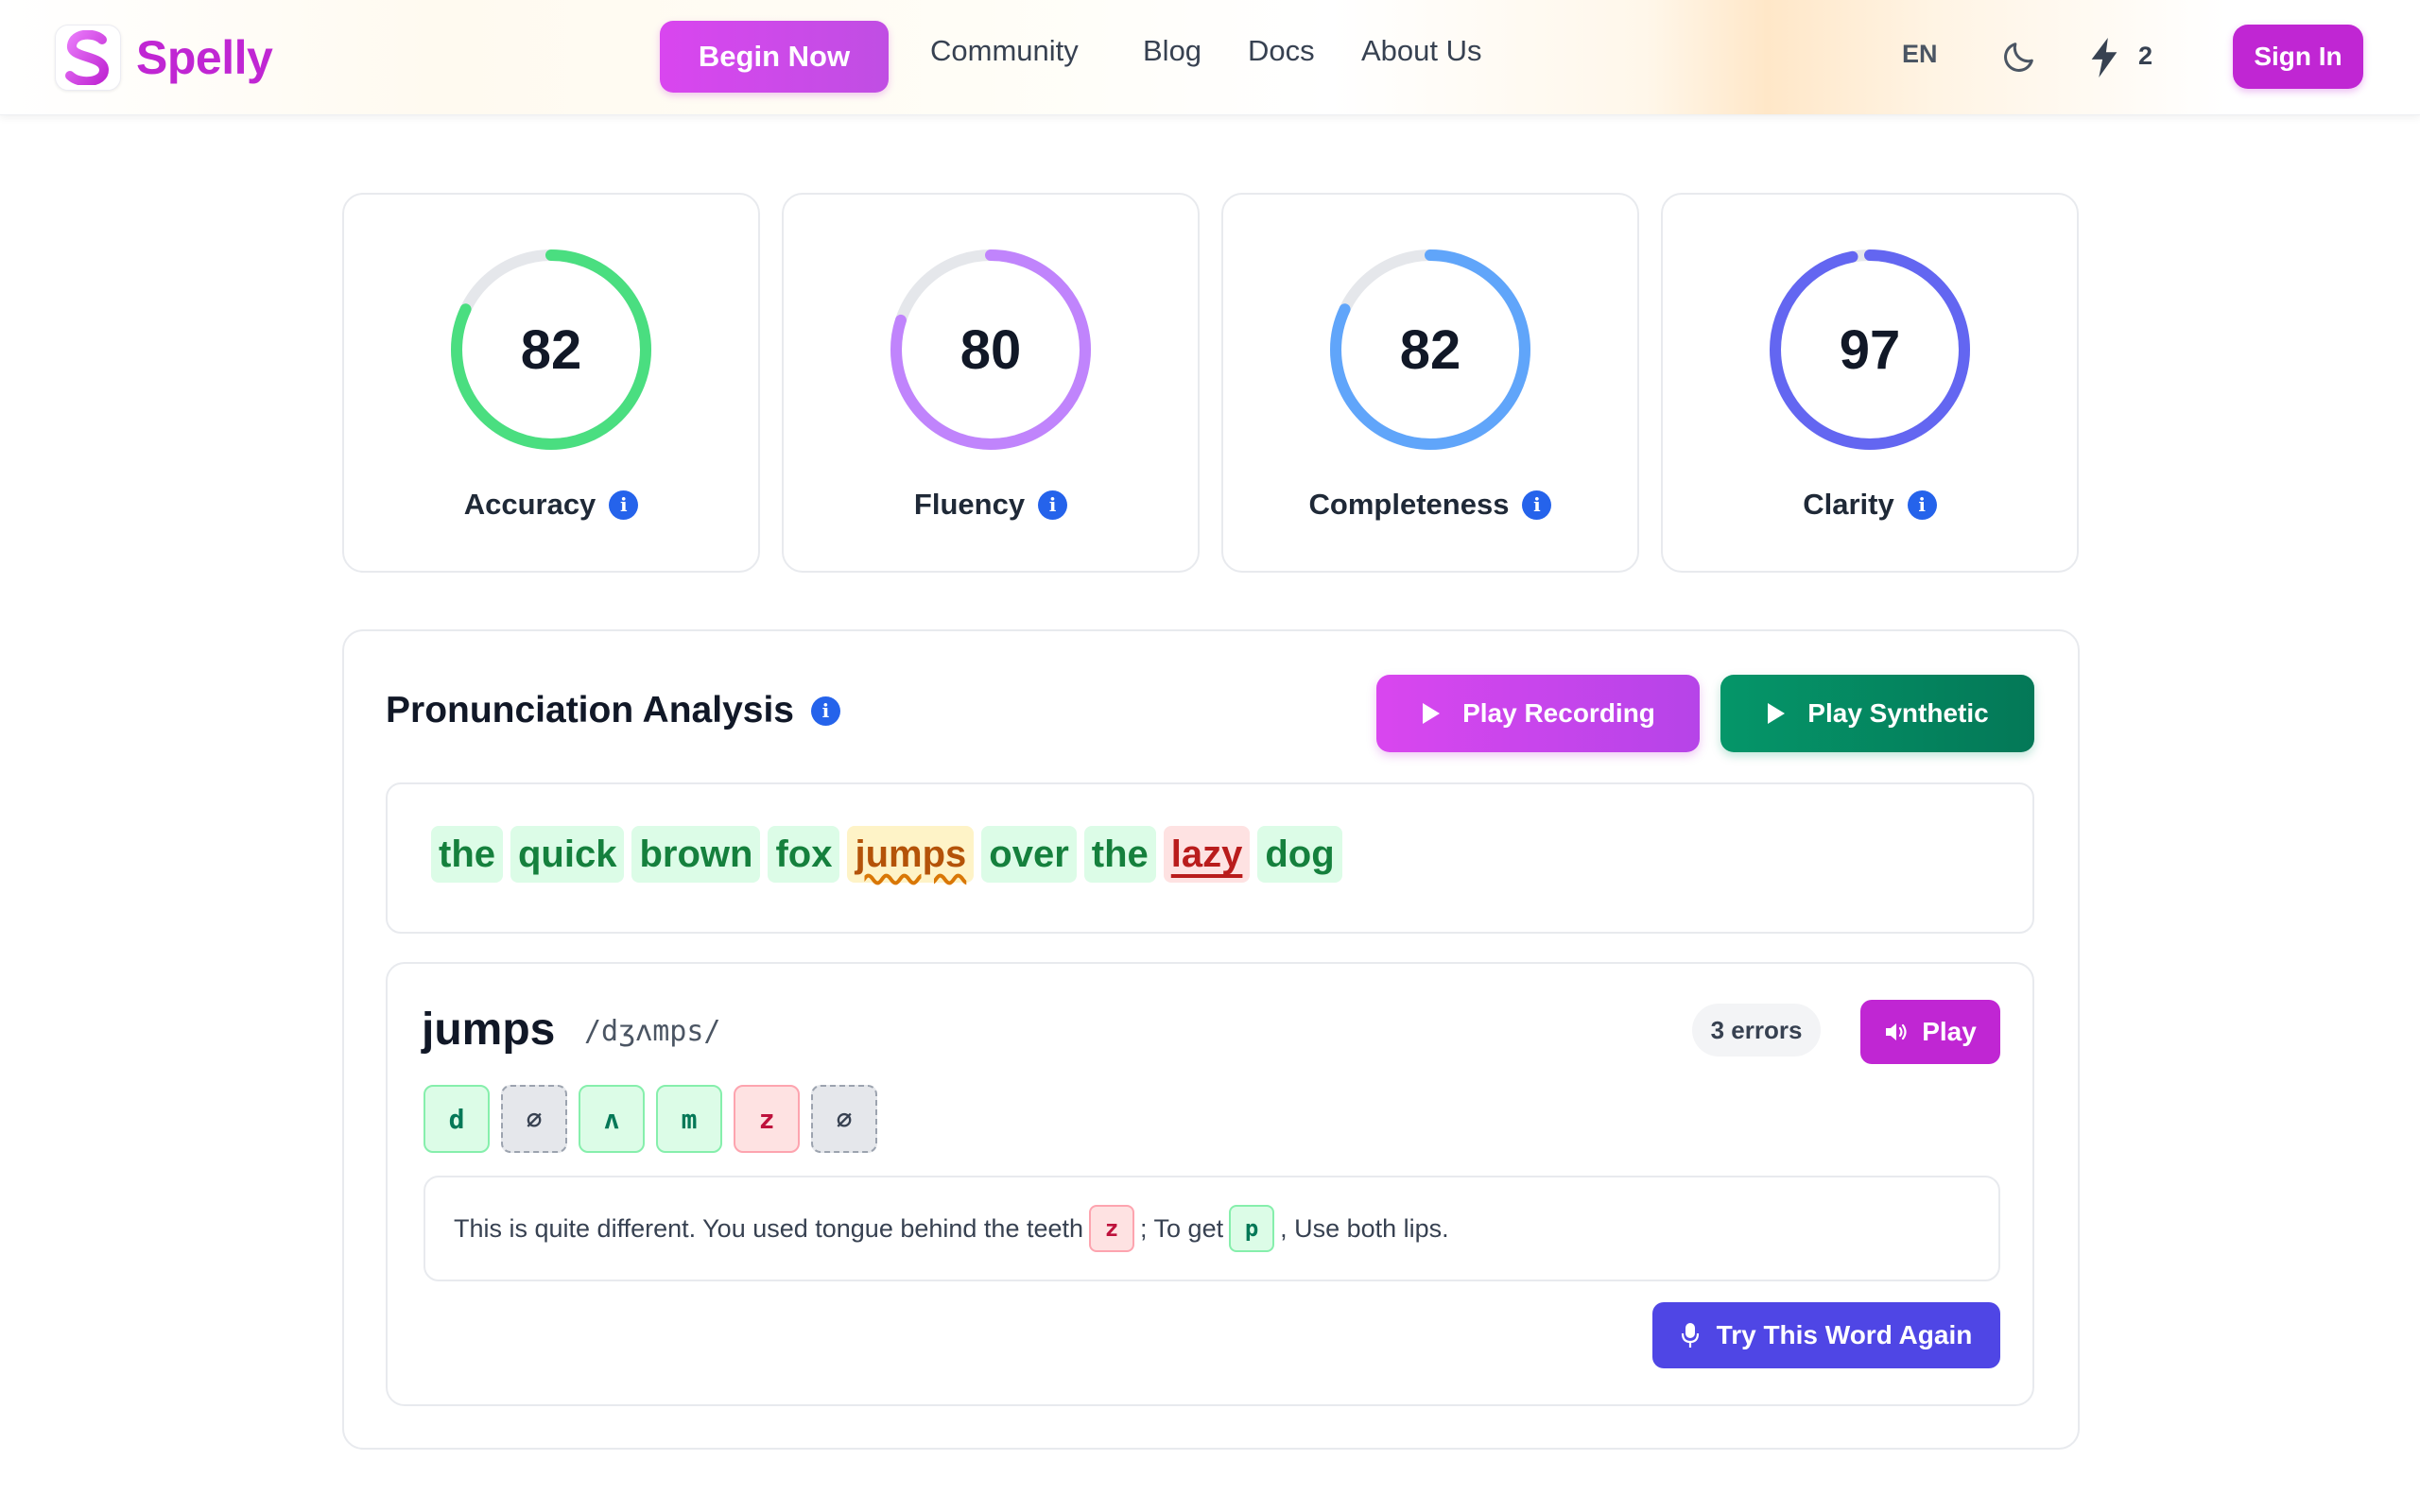 This screenshot has height=1512, width=2420. What do you see at coordinates (1896, 1031) in the screenshot?
I see `speaker-icon` at bounding box center [1896, 1031].